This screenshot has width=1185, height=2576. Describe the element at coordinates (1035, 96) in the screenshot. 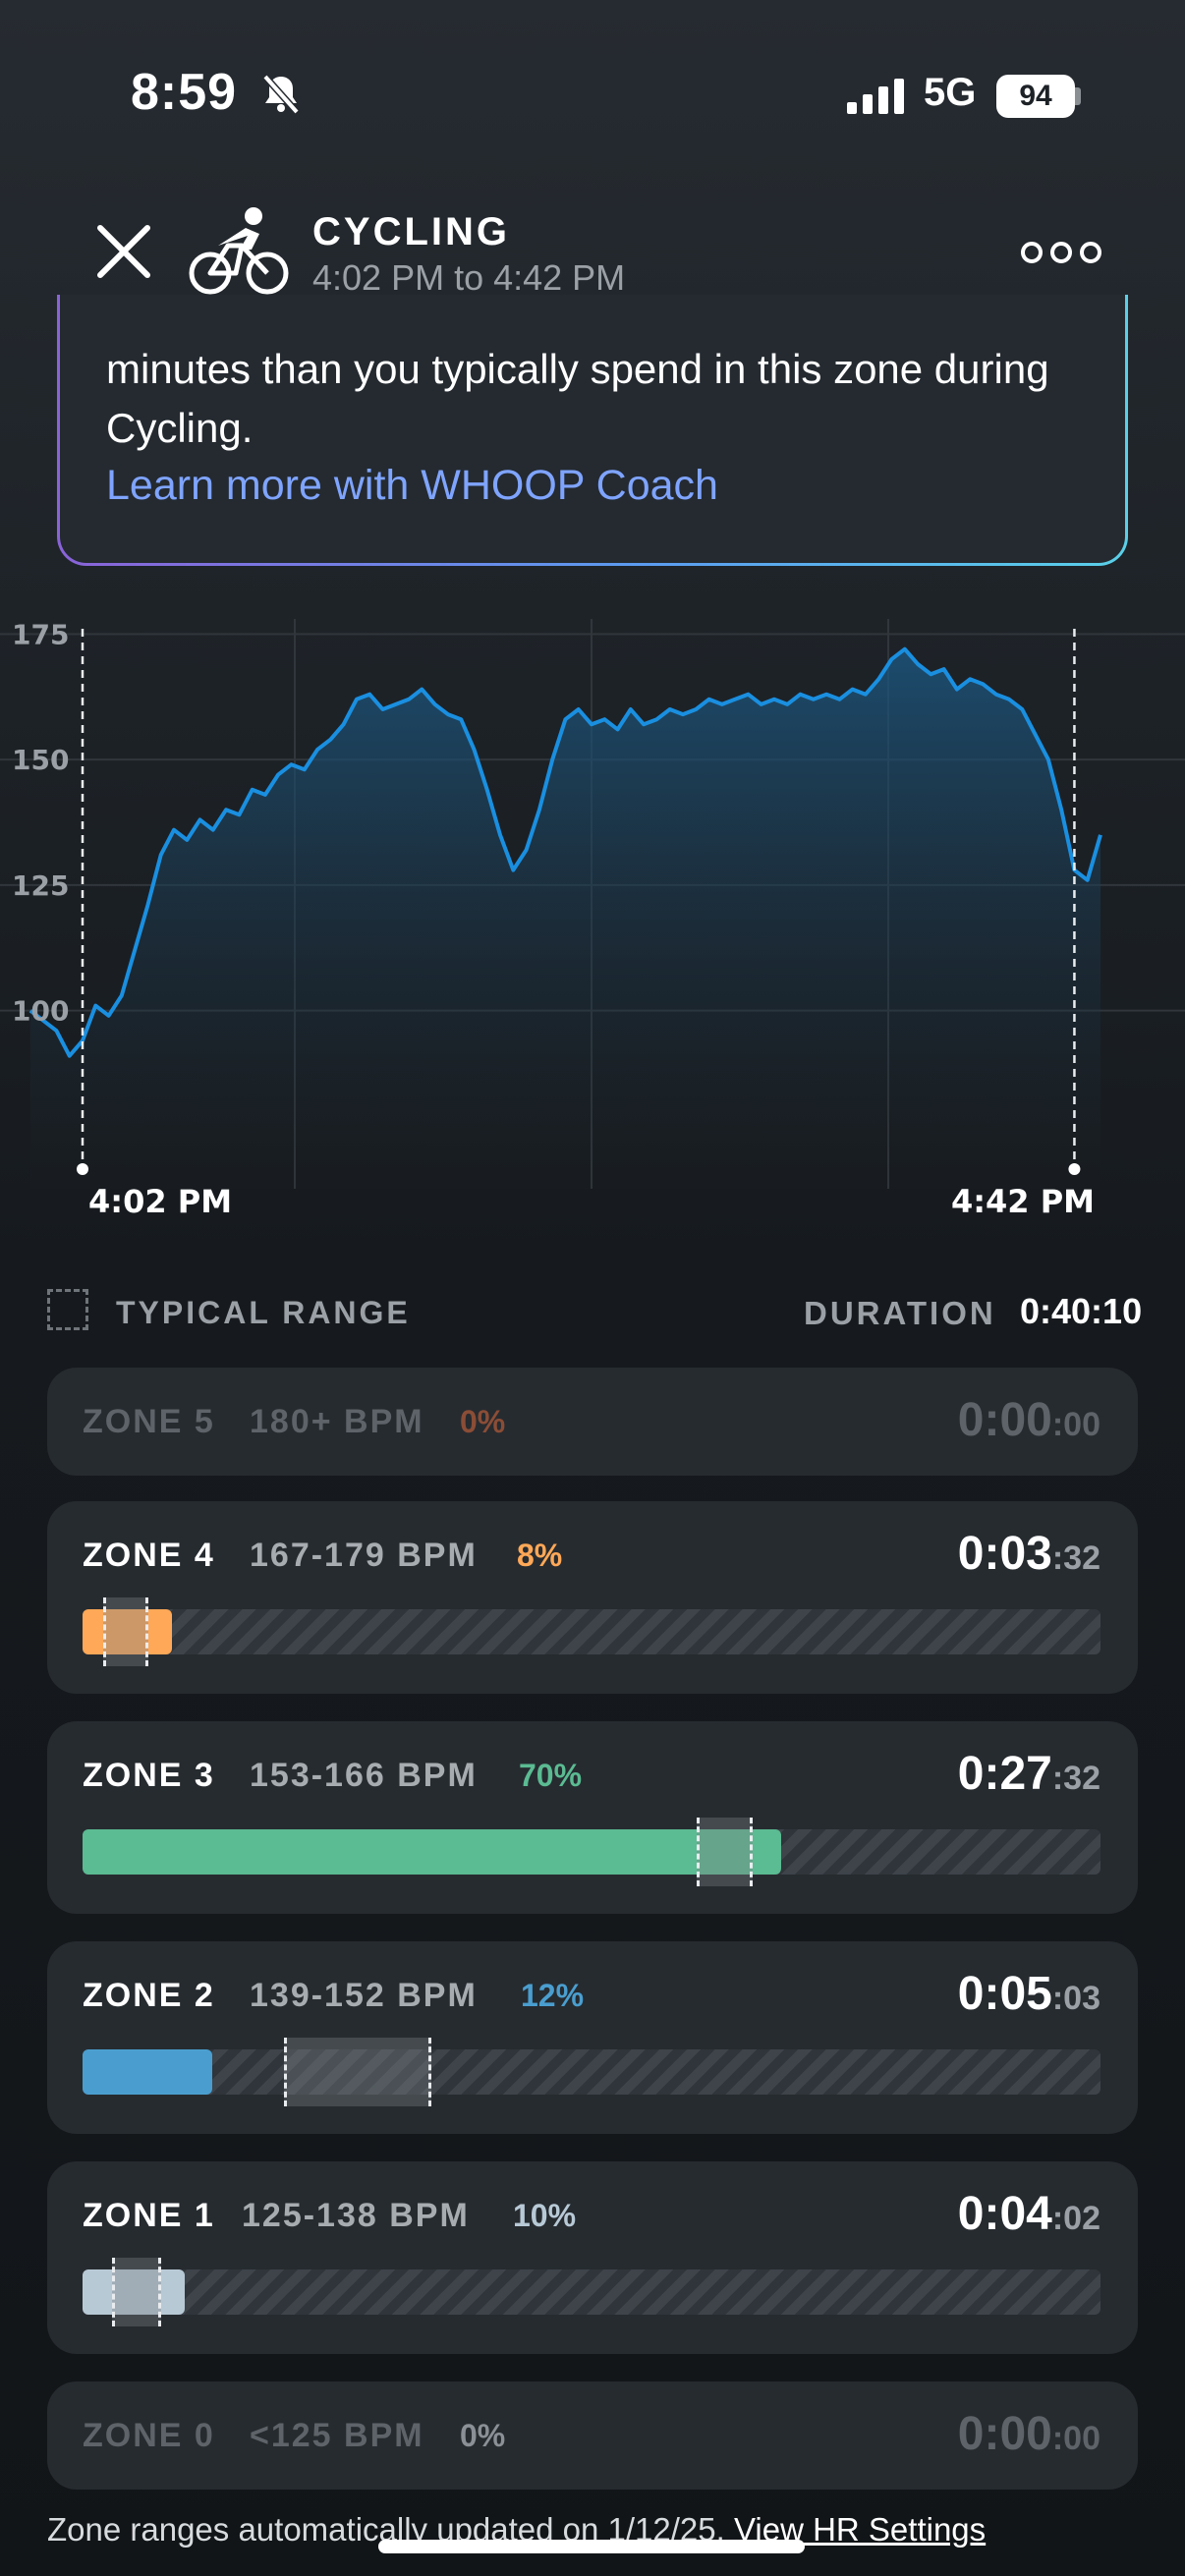

I see `battery-indicator: 94` at that location.